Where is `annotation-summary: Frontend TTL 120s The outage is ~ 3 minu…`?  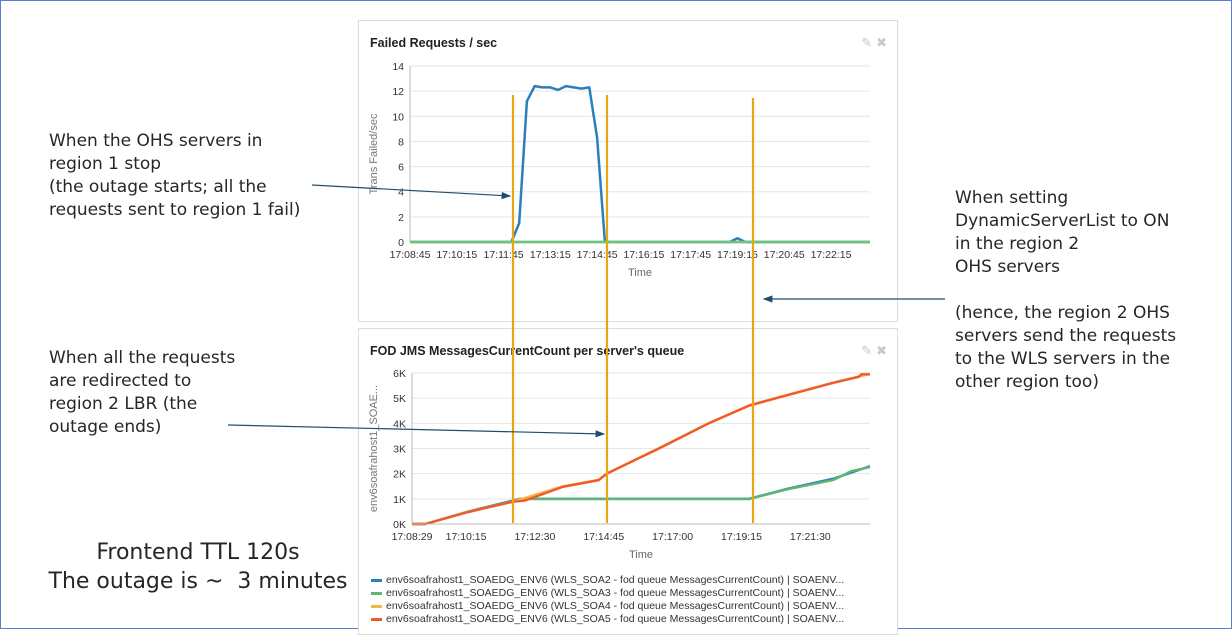 annotation-summary: Frontend TTL 120s The outage is ~ 3 minu… is located at coordinates (198, 567).